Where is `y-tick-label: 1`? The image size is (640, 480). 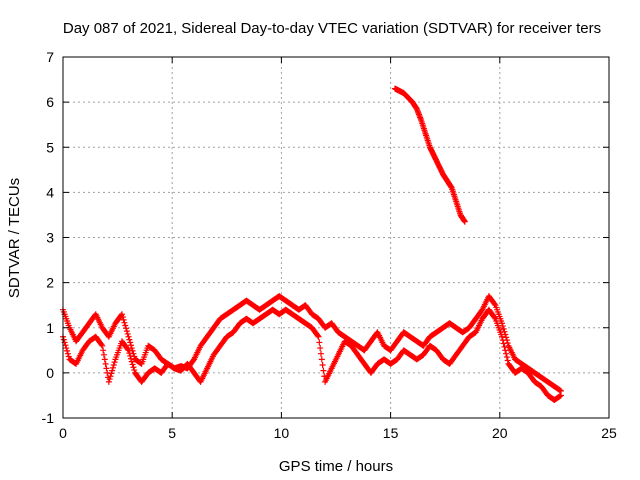
y-tick-label: 1 is located at coordinates (50, 328).